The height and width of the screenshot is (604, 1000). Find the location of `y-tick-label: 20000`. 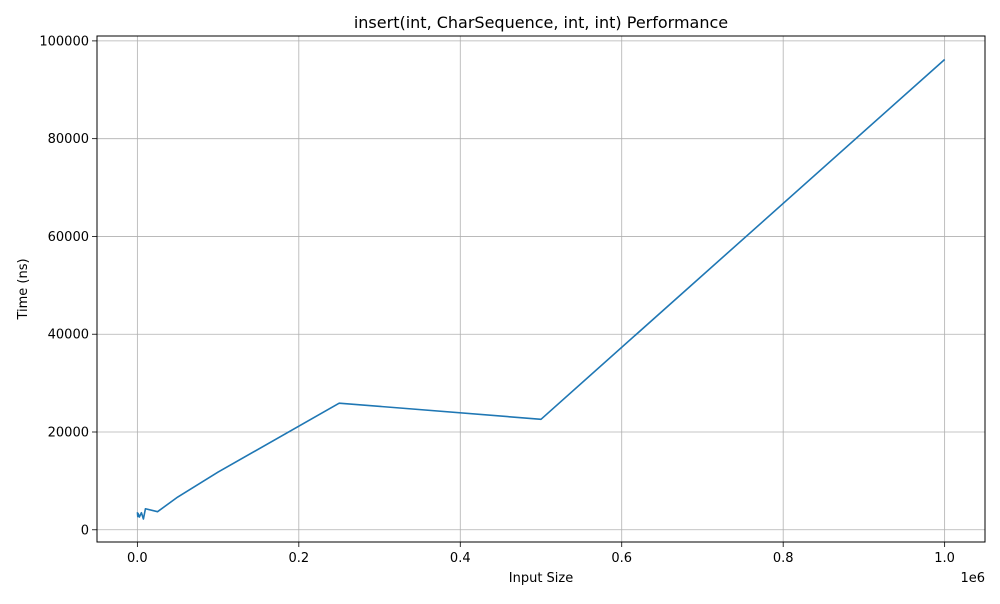

y-tick-label: 20000 is located at coordinates (68, 433).